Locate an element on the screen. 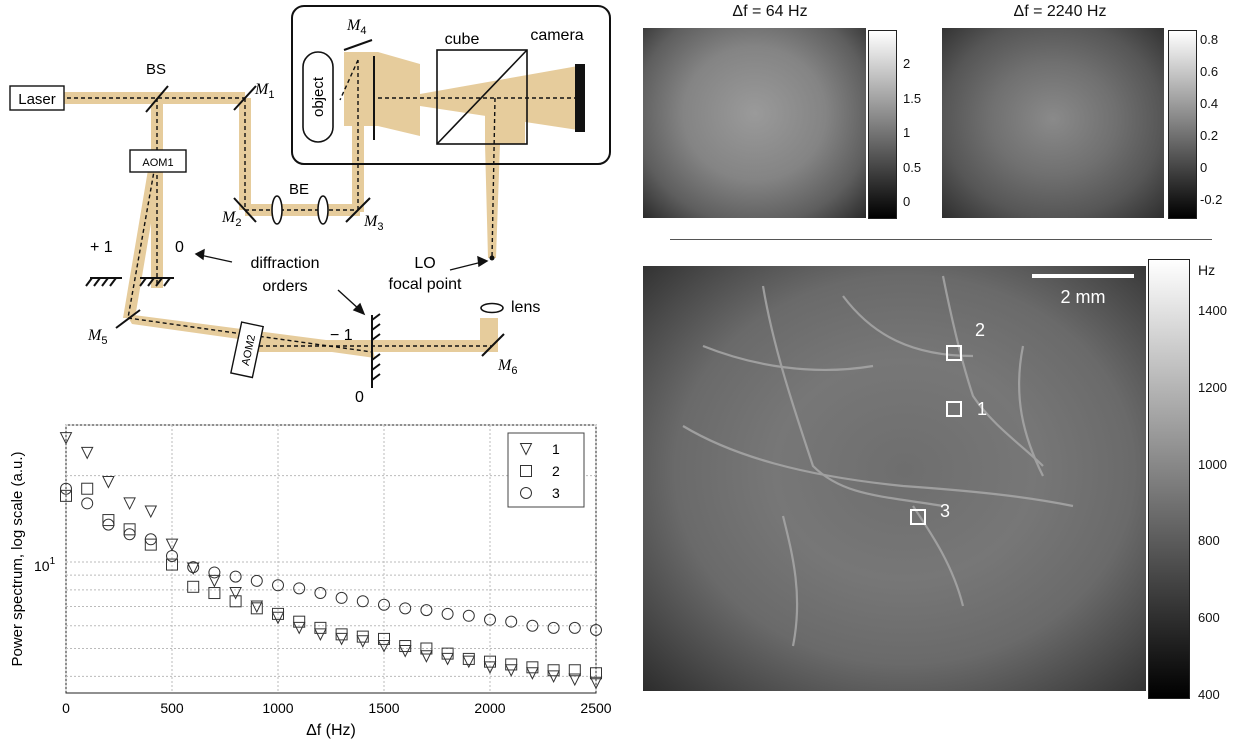  orders-label: orders is located at coordinates (284, 286).